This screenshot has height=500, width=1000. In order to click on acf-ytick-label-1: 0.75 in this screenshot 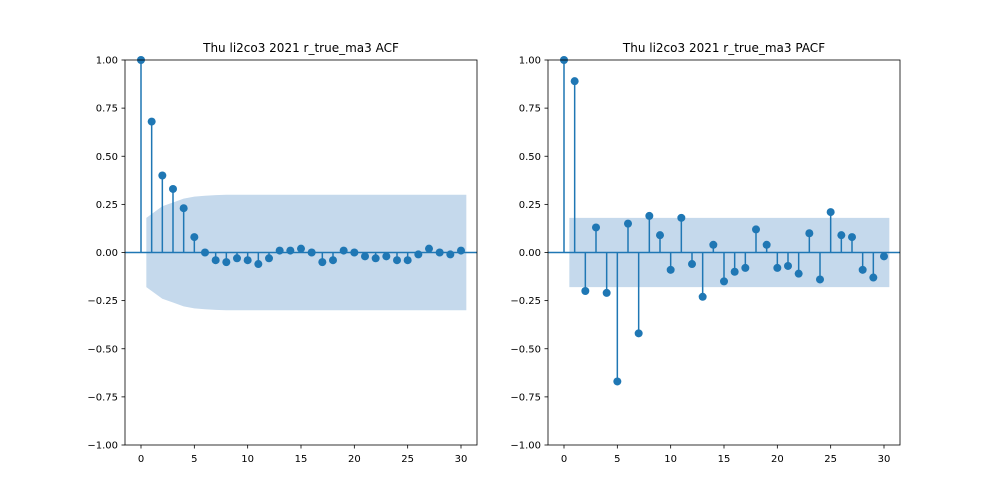, I will do `click(107, 109)`.